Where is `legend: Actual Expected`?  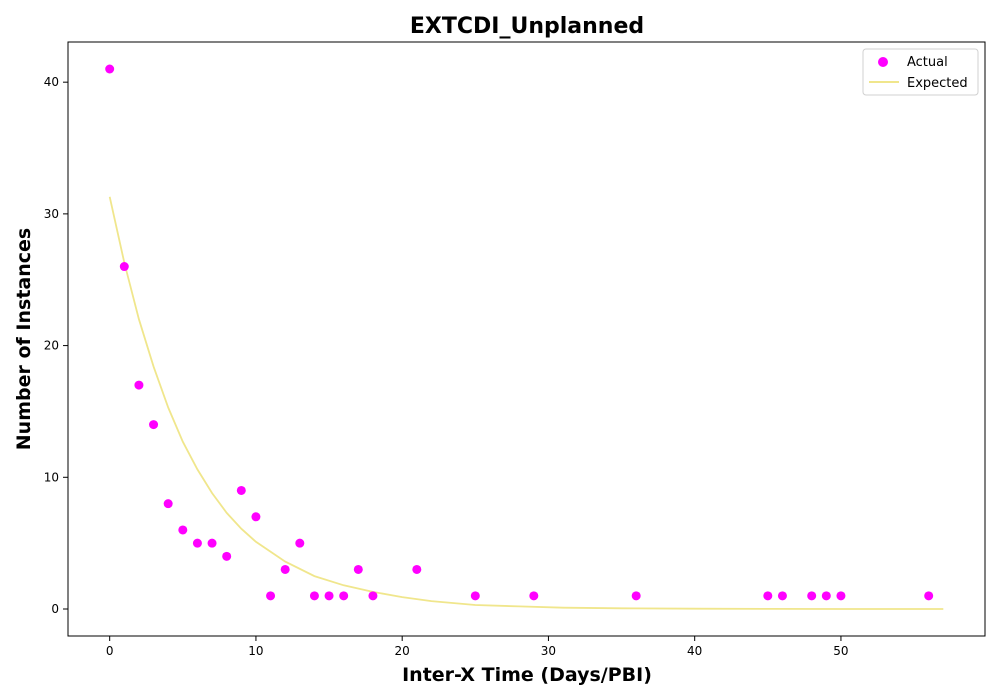
legend: Actual Expected is located at coordinates (920, 72).